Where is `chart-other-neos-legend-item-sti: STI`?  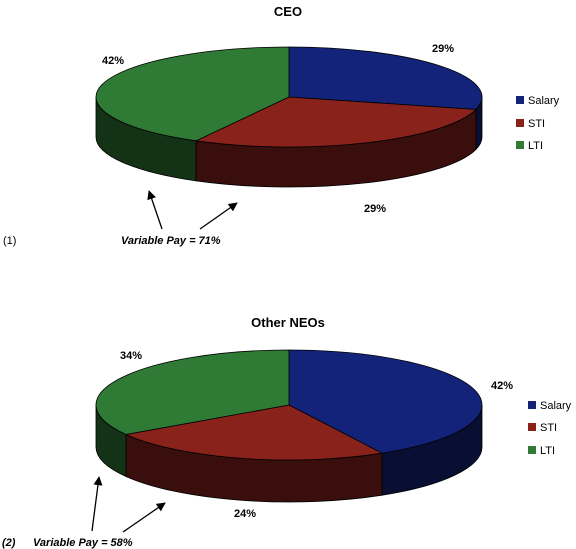
chart-other-neos-legend-item-sti: STI is located at coordinates (542, 428).